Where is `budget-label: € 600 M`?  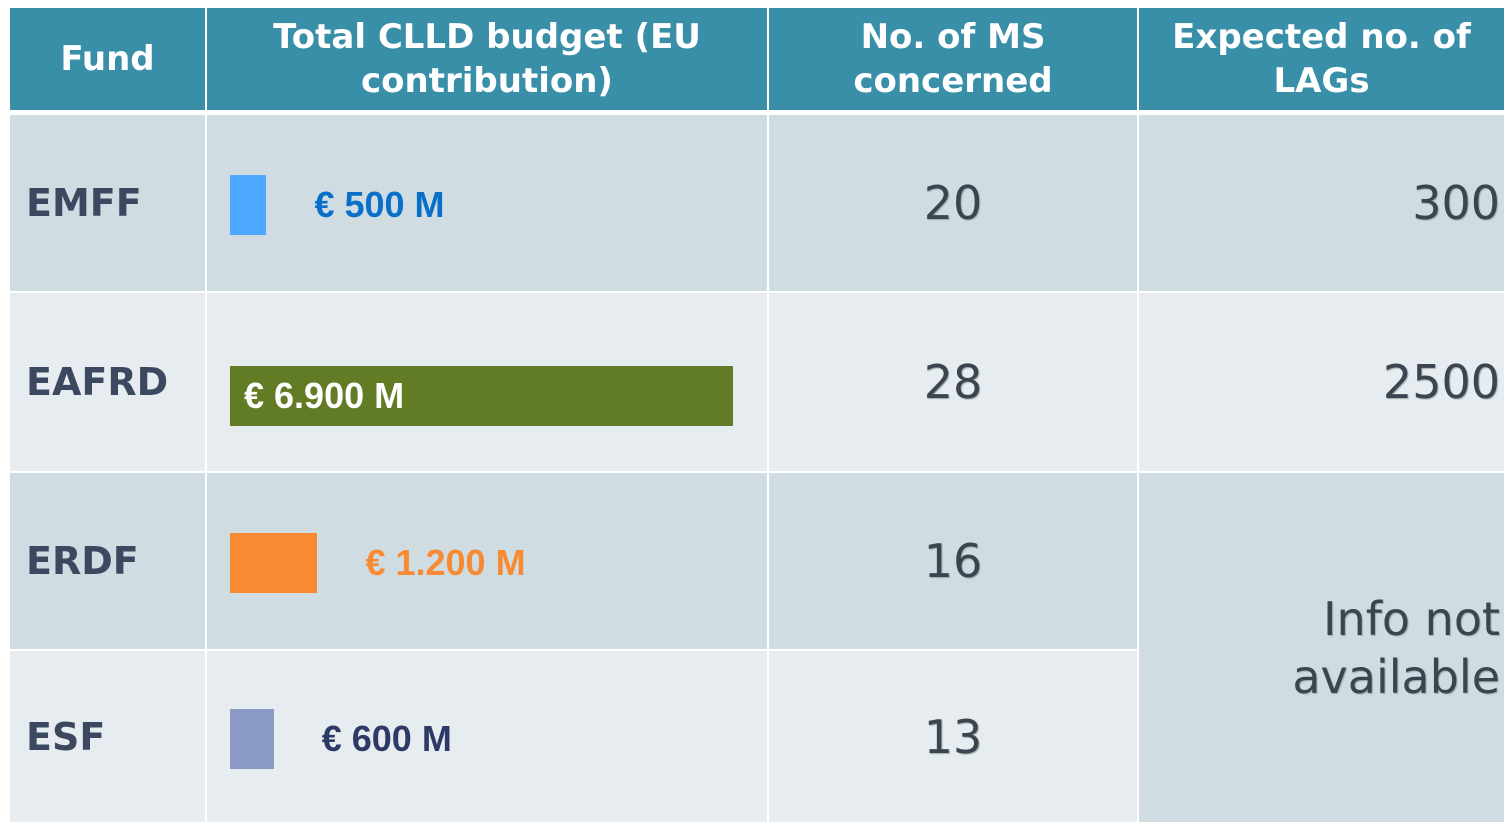
budget-label: € 600 M is located at coordinates (386, 738).